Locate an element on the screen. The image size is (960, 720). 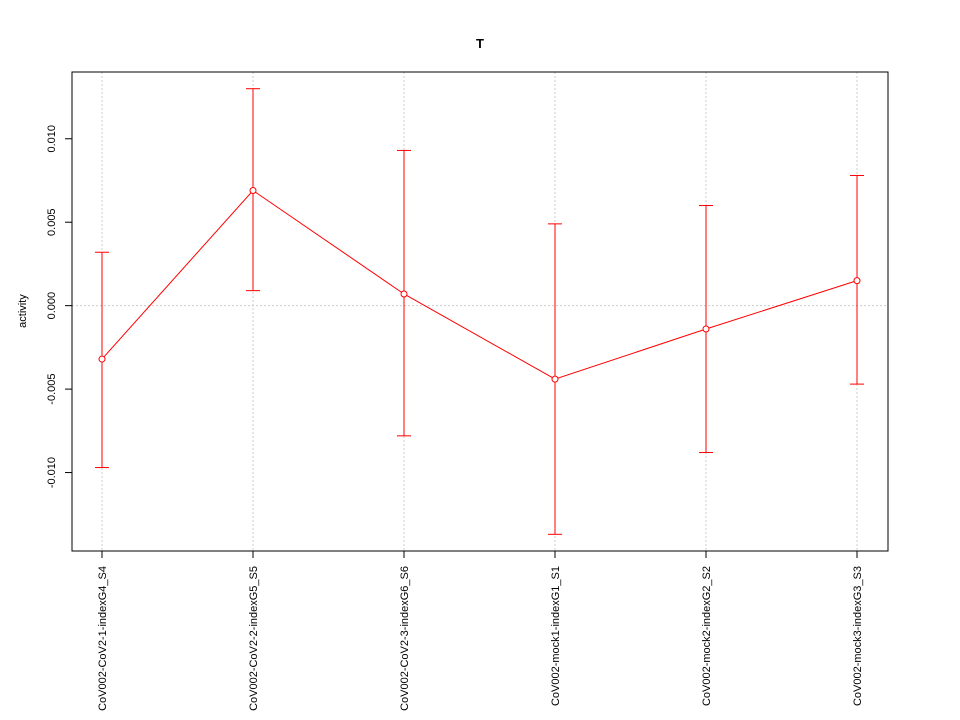
y-tick-label: 0.000 is located at coordinates (52, 306).